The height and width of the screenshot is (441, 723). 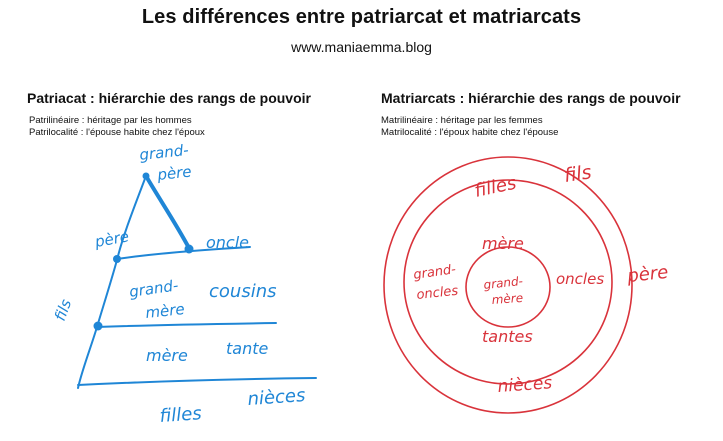 I want to click on matrilineal-definition: Matrilinéaire : héritage par les femmes, so click(x=462, y=120).